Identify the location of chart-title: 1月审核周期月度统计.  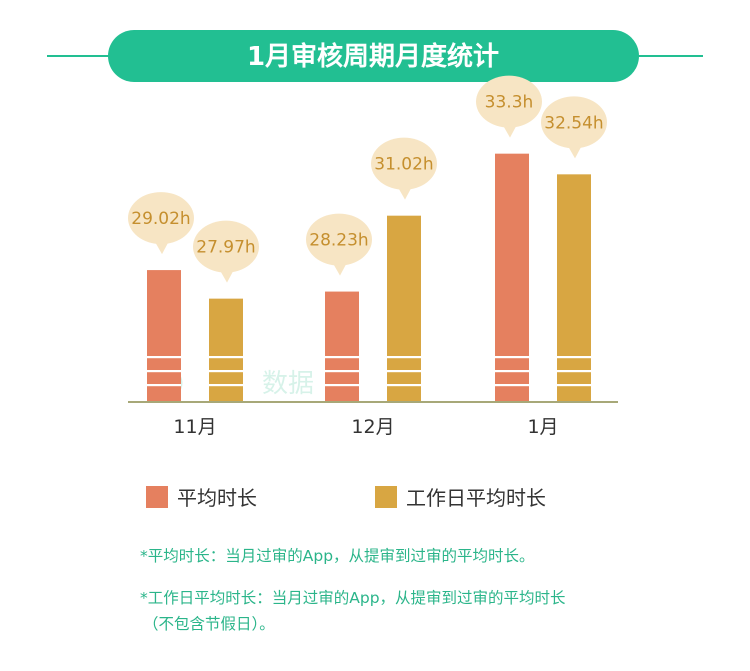
(373, 56).